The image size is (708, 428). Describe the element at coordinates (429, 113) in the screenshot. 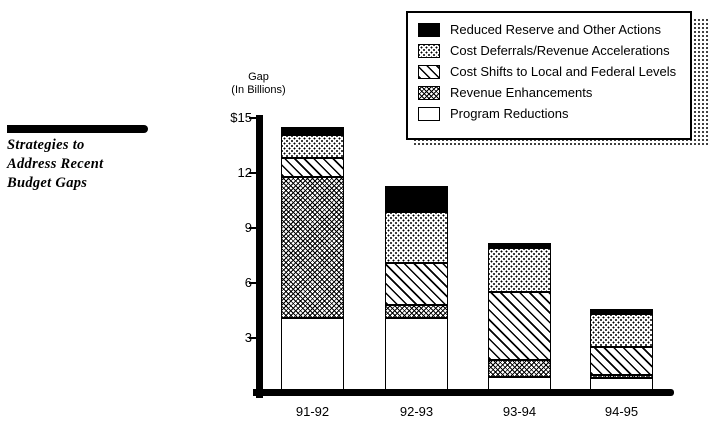

I see `legend-swatch-white-icon` at that location.